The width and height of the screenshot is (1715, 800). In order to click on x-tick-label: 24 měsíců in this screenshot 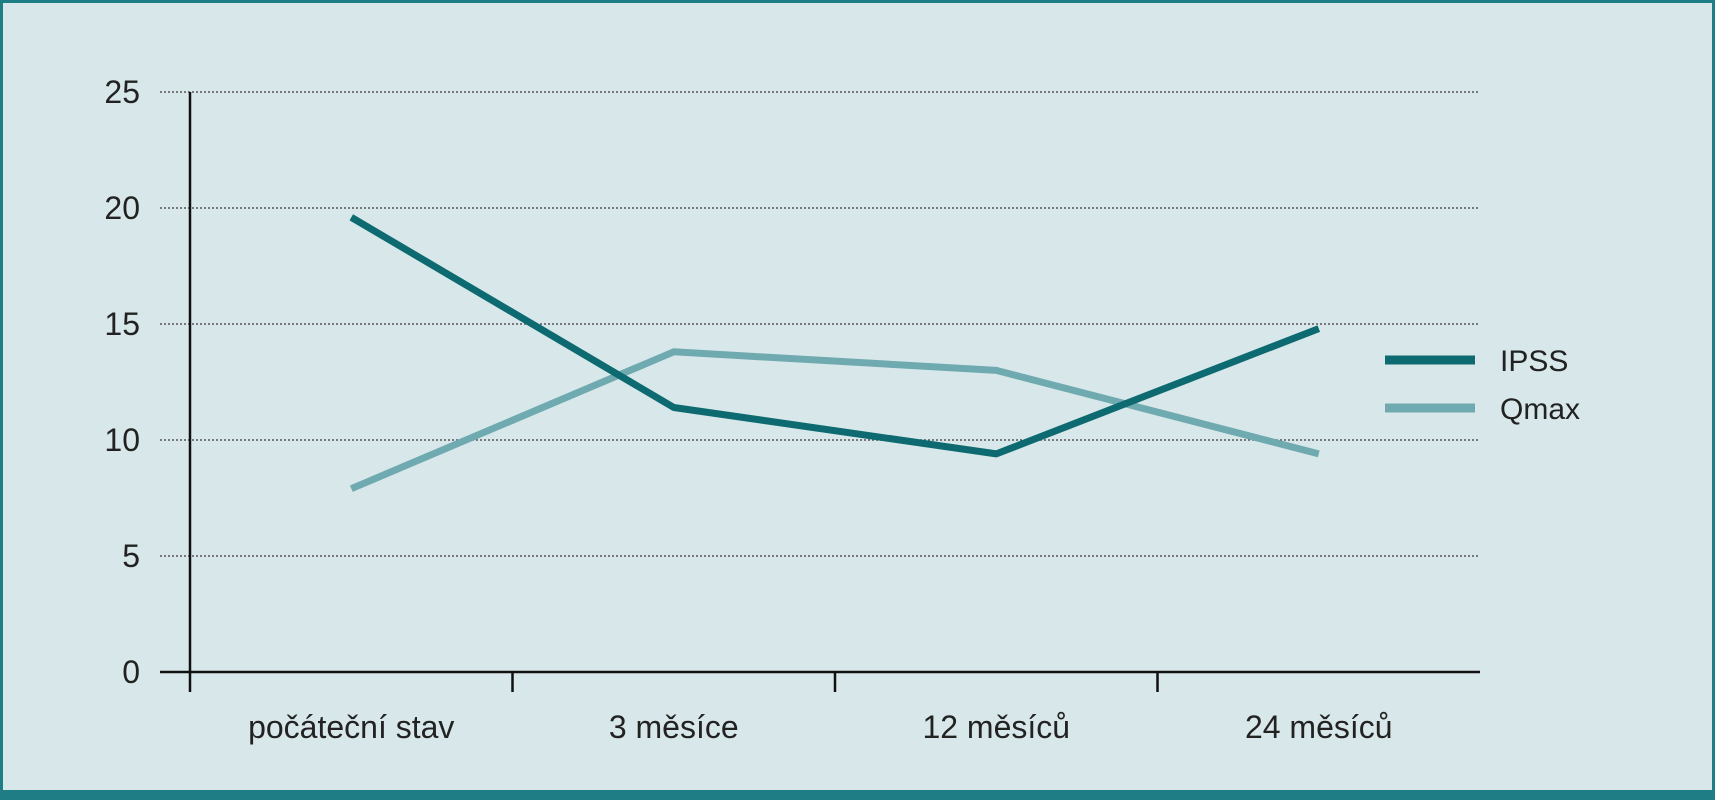, I will do `click(1319, 727)`.